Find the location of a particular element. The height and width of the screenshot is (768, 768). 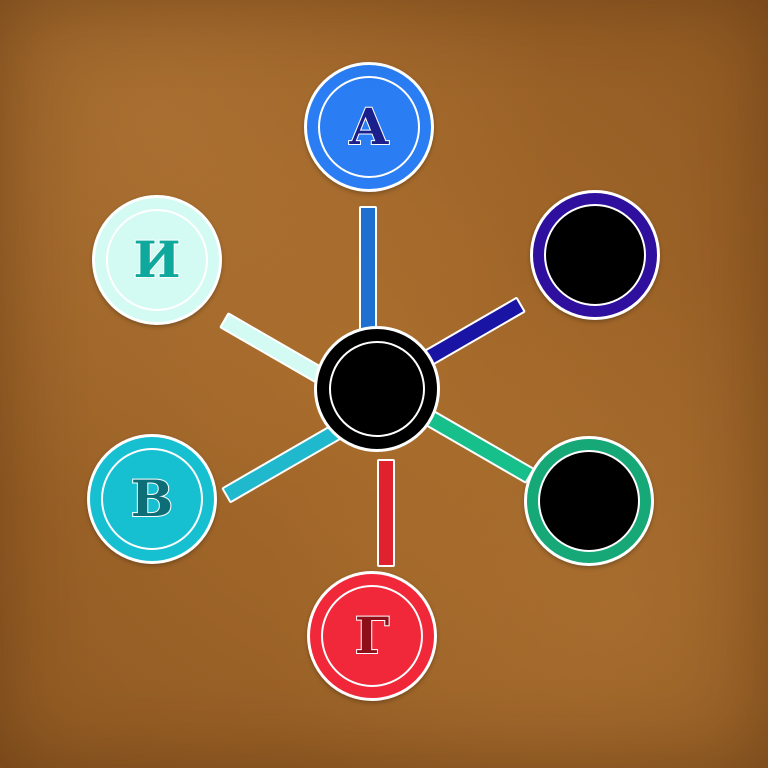

letter-tile-upper-left: И is located at coordinates (156, 259).